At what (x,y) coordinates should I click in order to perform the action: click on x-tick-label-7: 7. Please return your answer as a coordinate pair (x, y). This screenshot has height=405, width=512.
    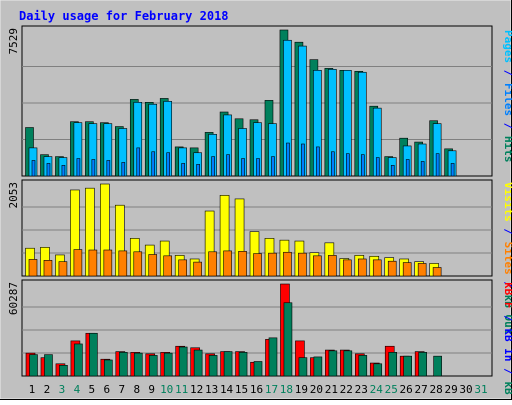
    Looking at the image, I should click on (121, 389).